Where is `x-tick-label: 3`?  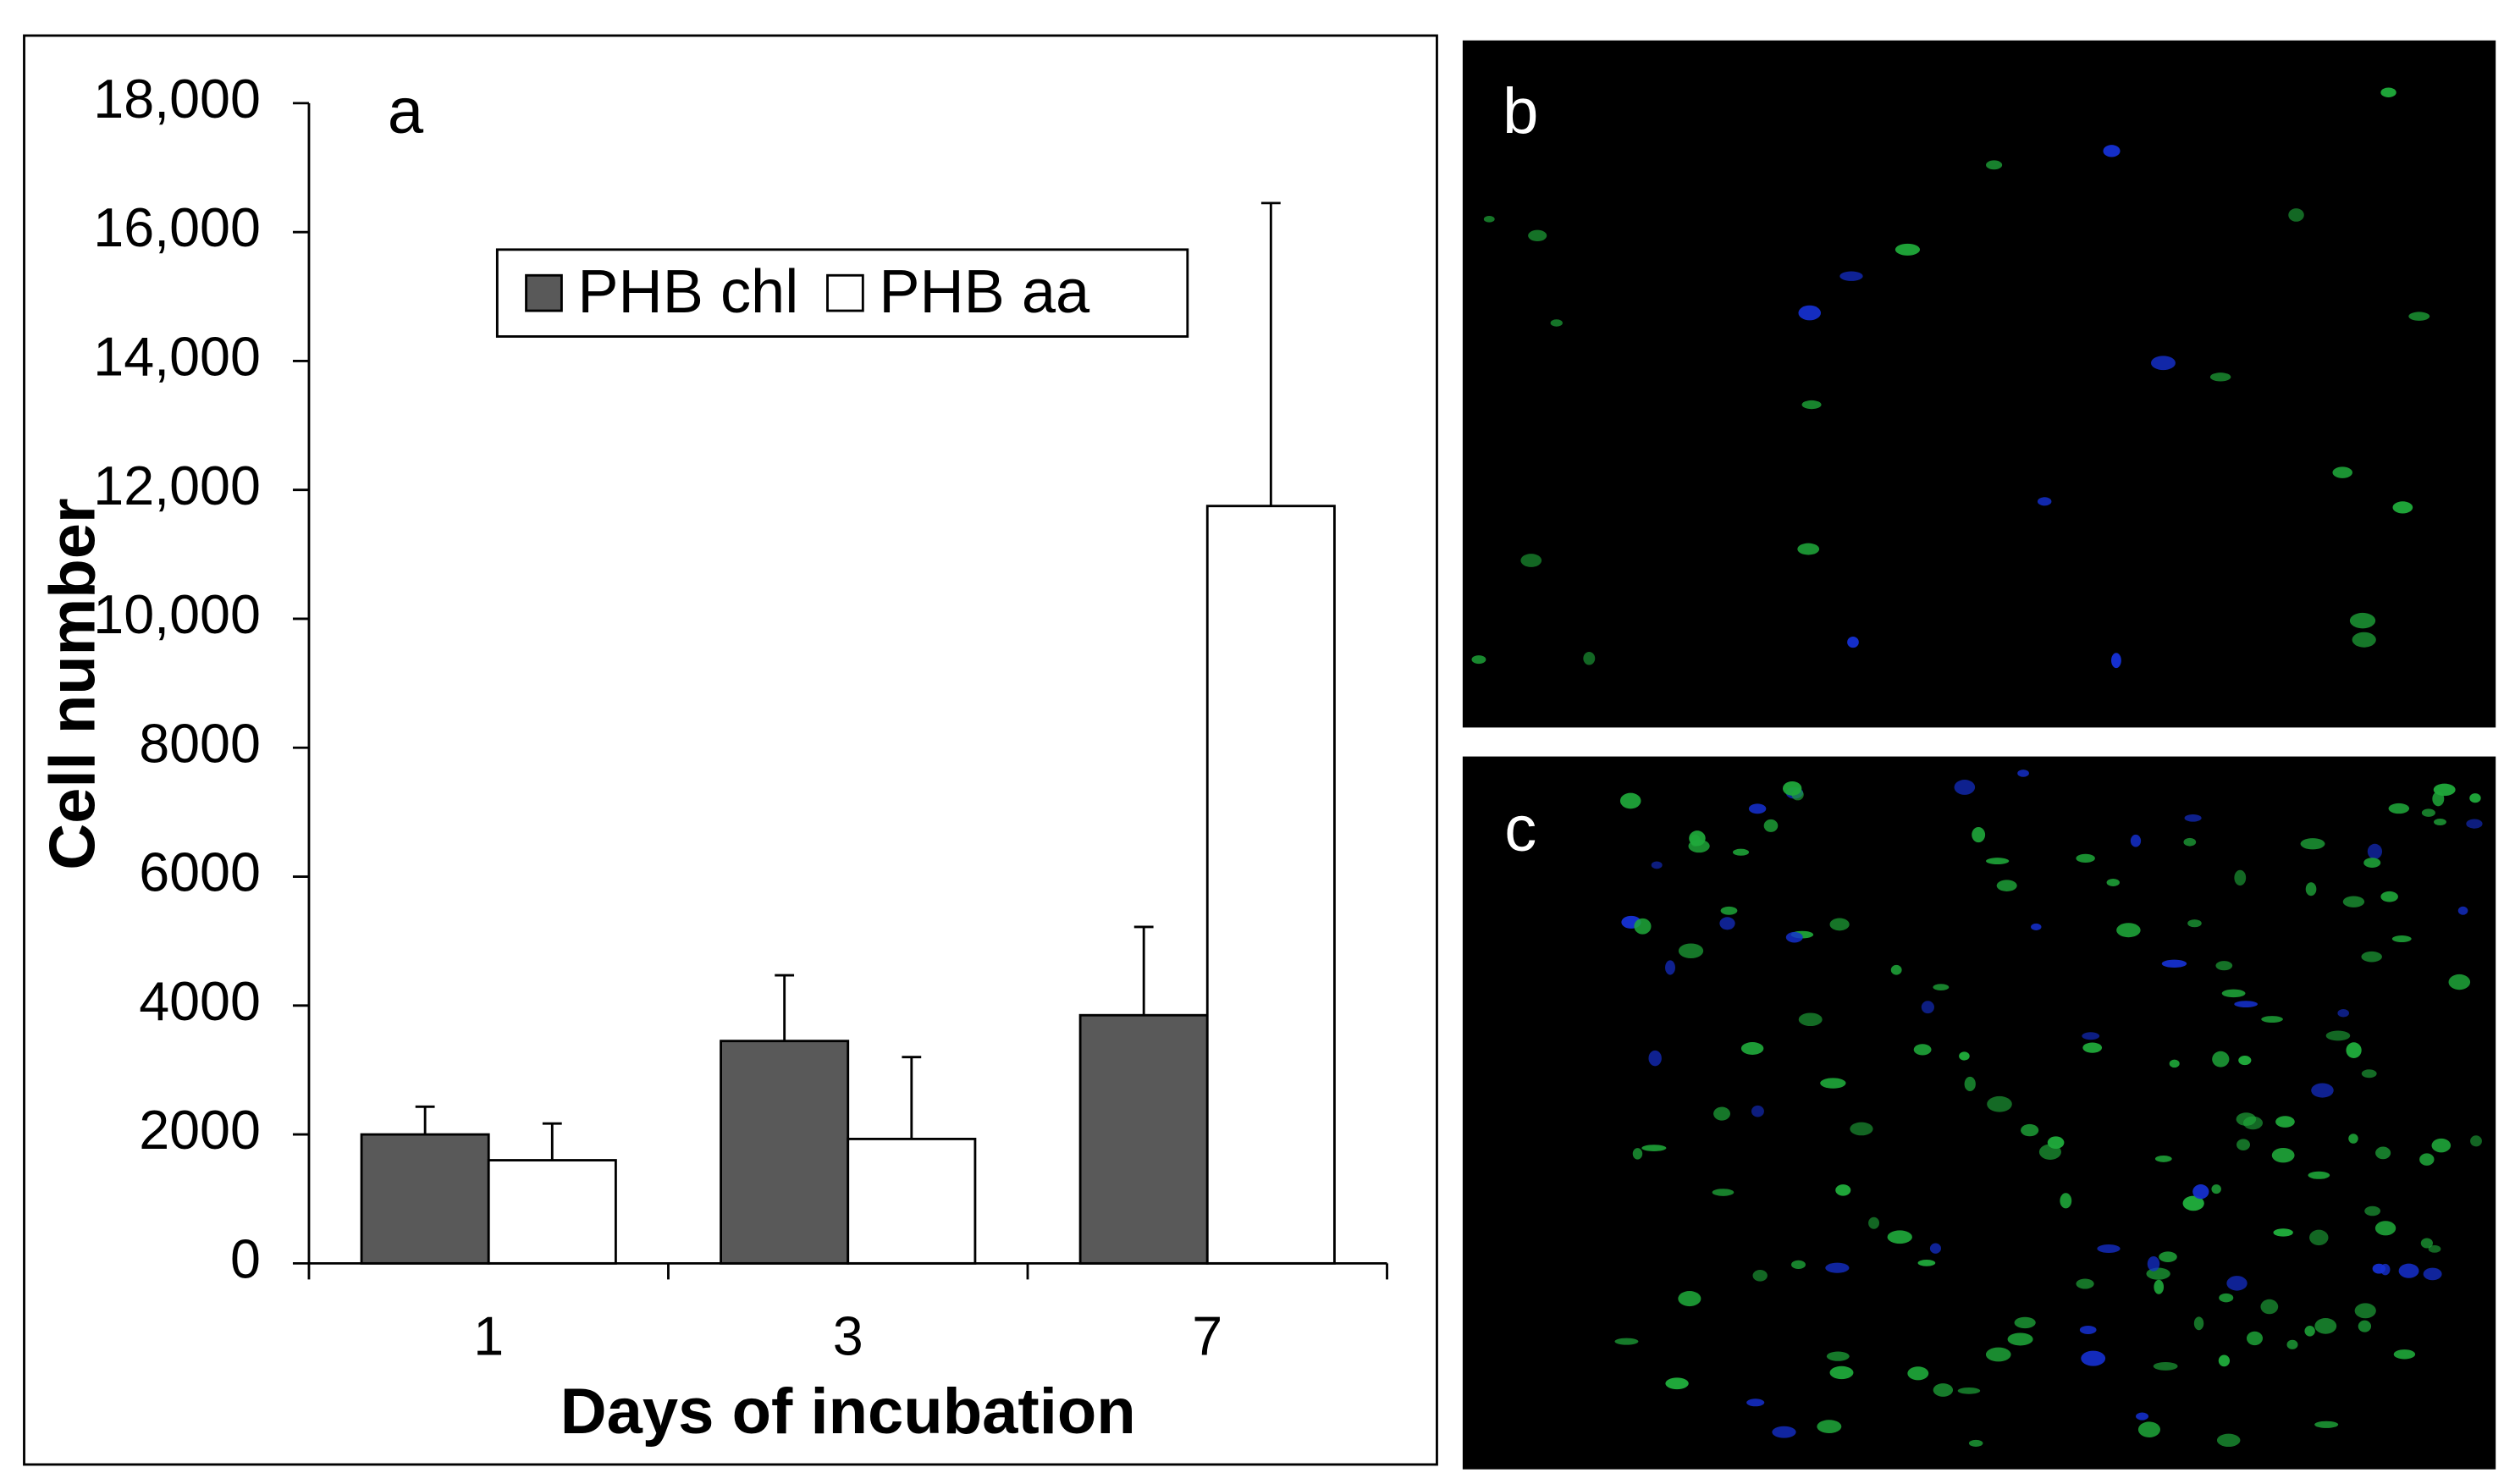
x-tick-label: 3 is located at coordinates (848, 1336).